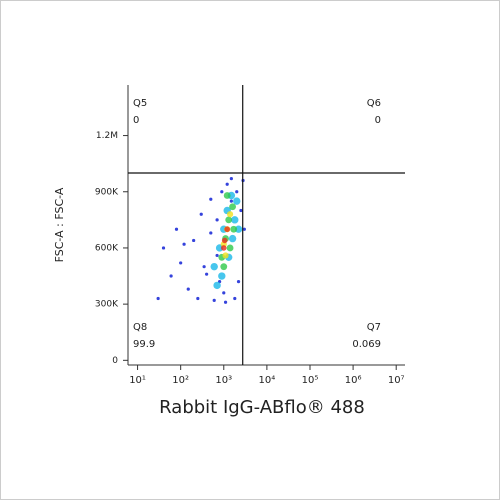 This screenshot has height=500, width=500. I want to click on quadrant-value: 0.069, so click(366, 344).